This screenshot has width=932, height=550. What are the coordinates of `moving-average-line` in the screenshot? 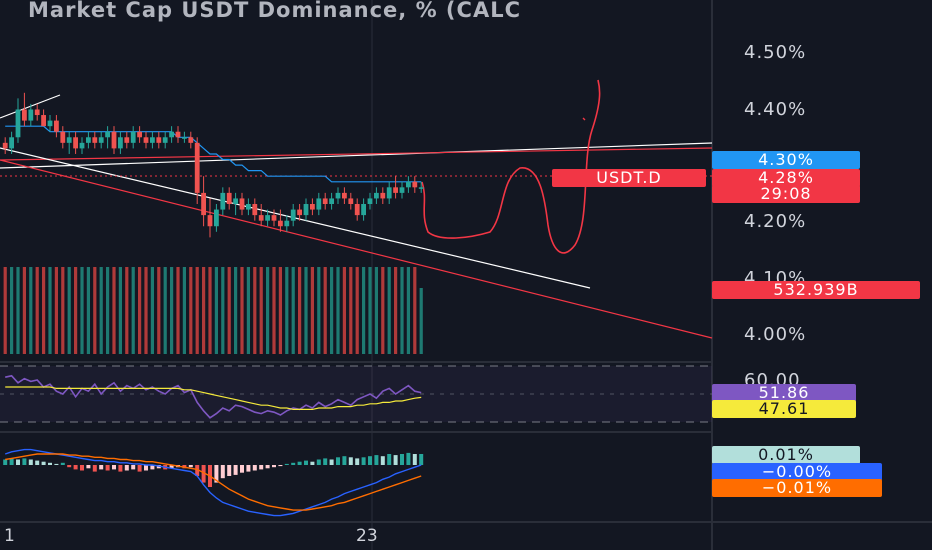 It's located at (213, 154).